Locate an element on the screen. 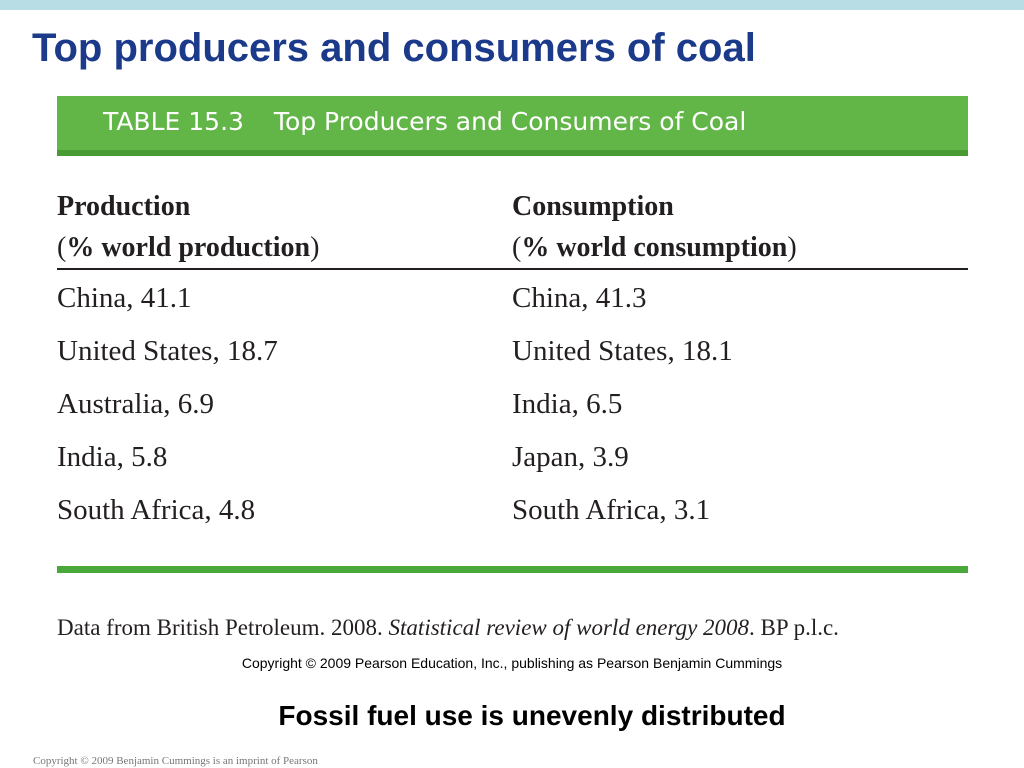 The height and width of the screenshot is (768, 1024). table-row: Australia, 6.9 is located at coordinates (136, 404).